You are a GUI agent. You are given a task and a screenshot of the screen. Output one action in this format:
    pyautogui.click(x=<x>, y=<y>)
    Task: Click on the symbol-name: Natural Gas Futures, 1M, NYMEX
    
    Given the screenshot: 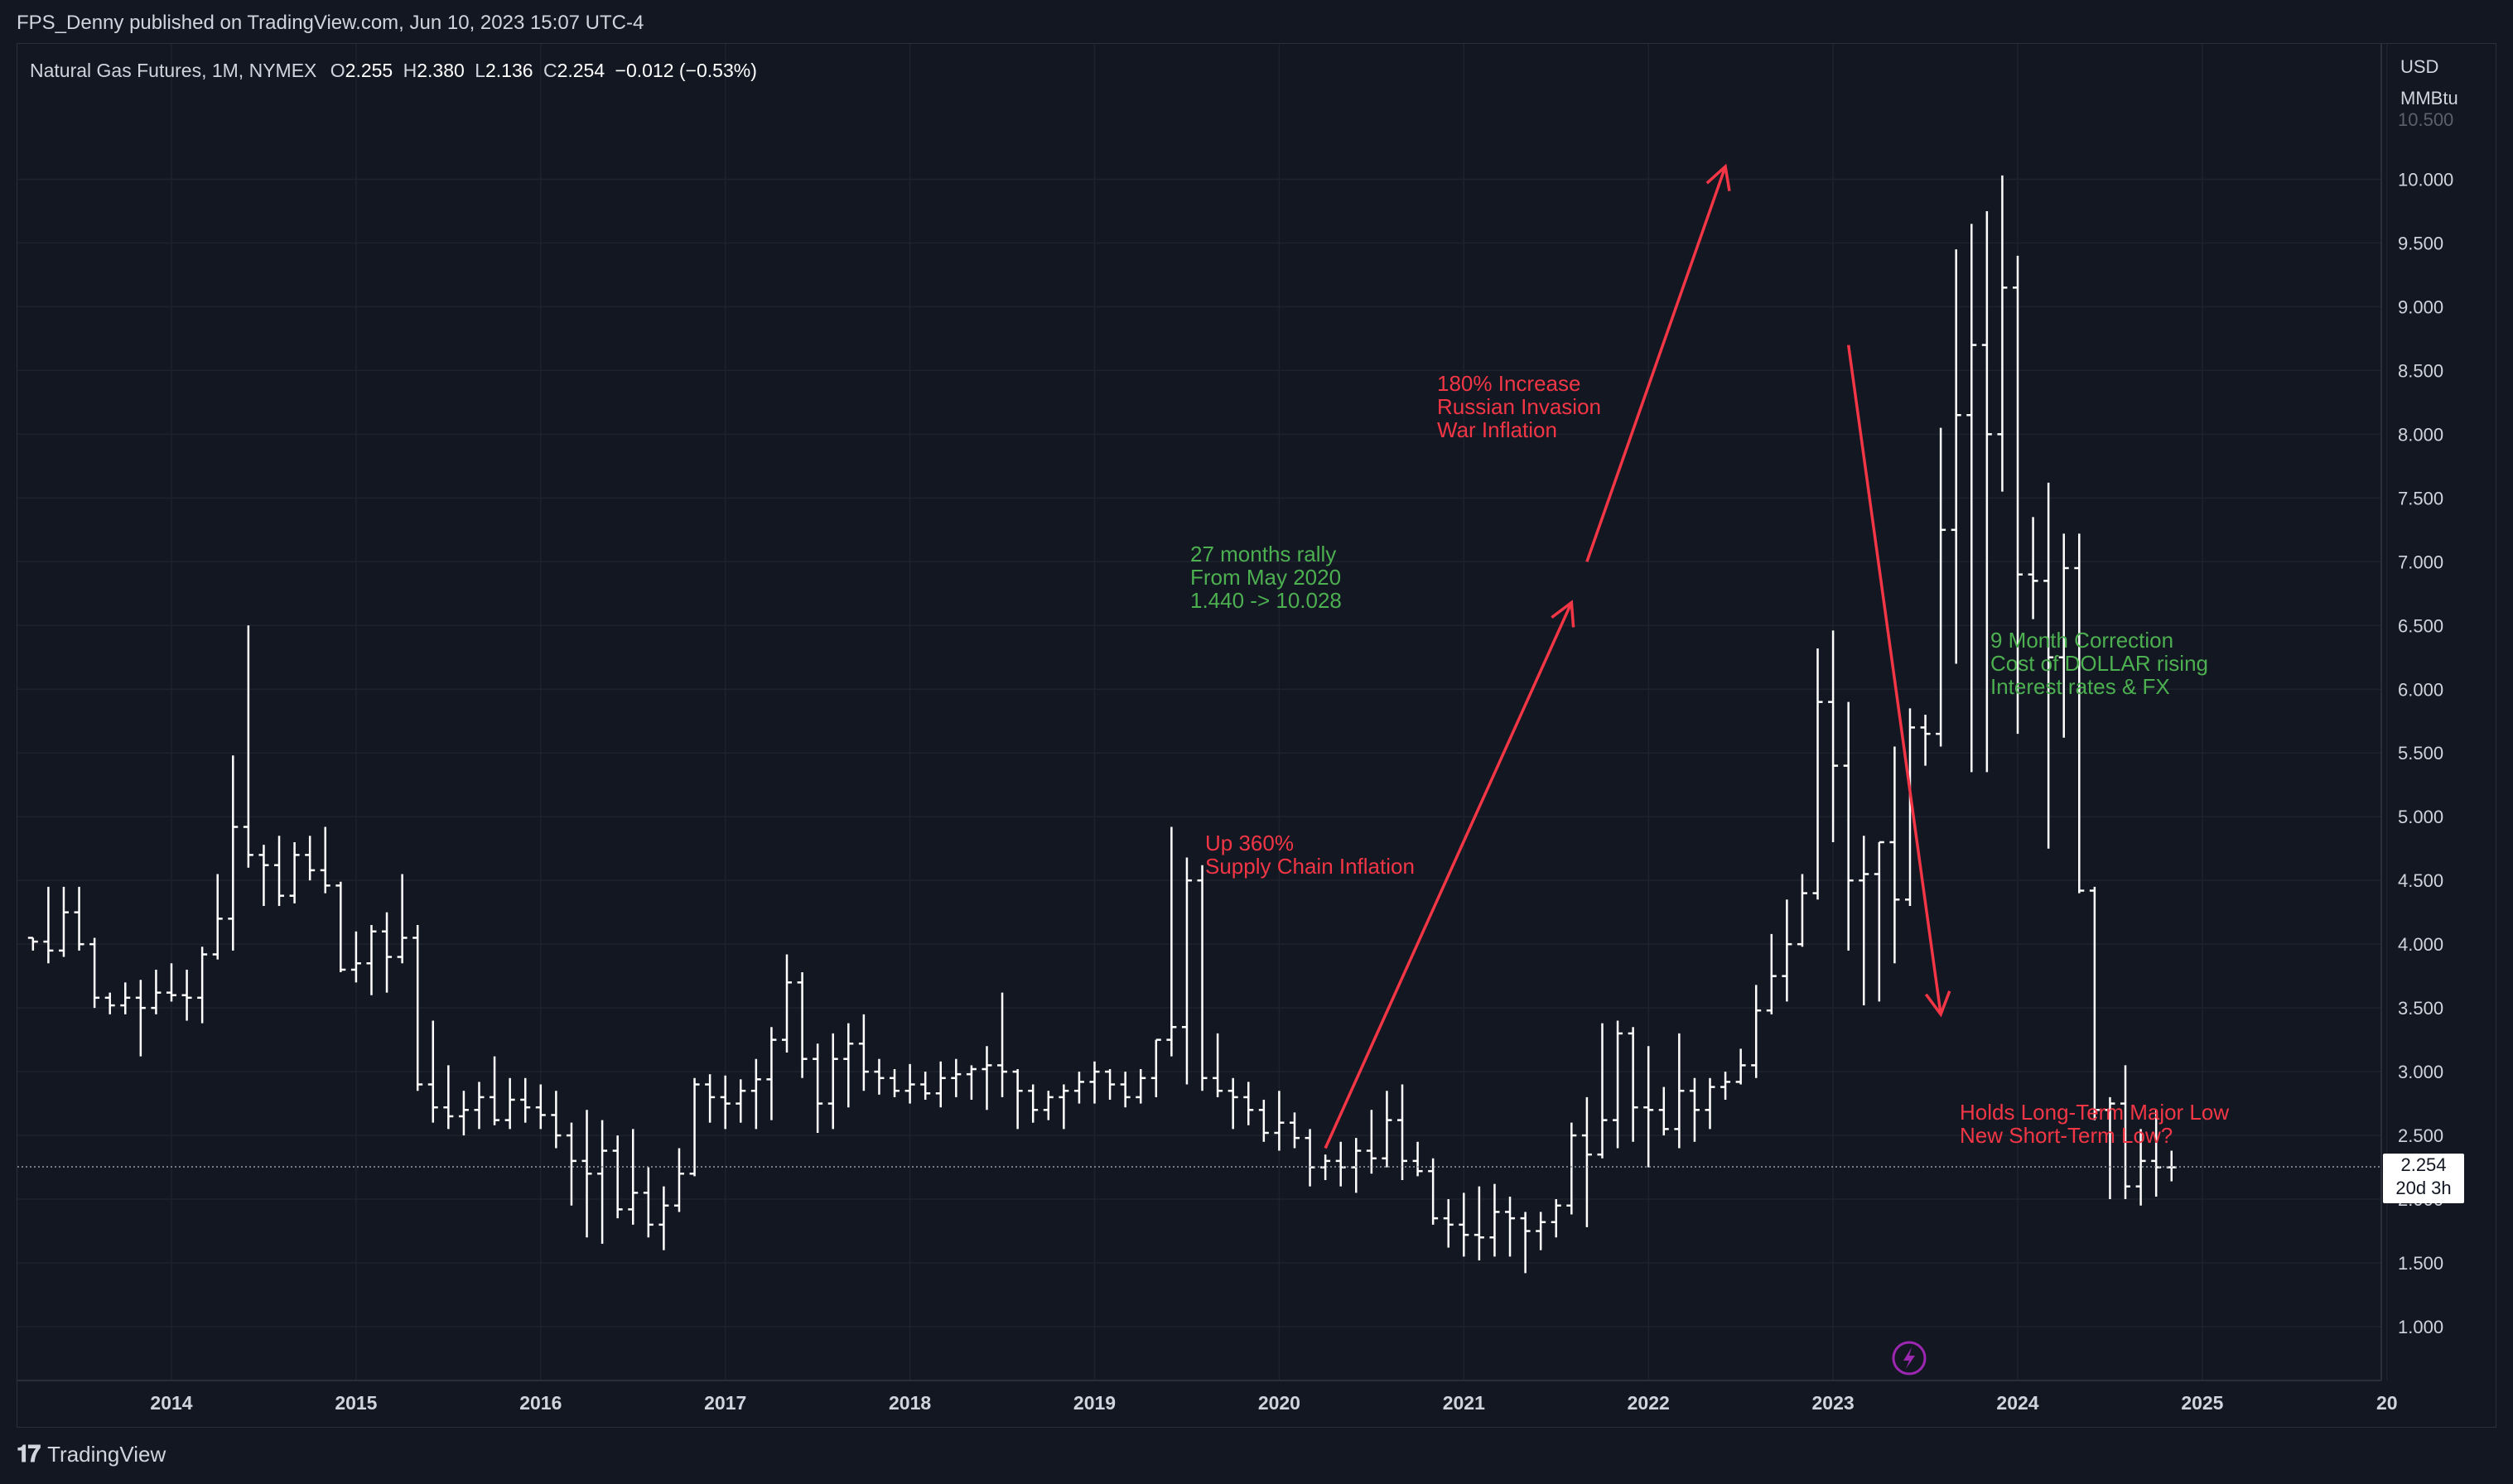 What is the action you would take?
    pyautogui.click(x=173, y=70)
    